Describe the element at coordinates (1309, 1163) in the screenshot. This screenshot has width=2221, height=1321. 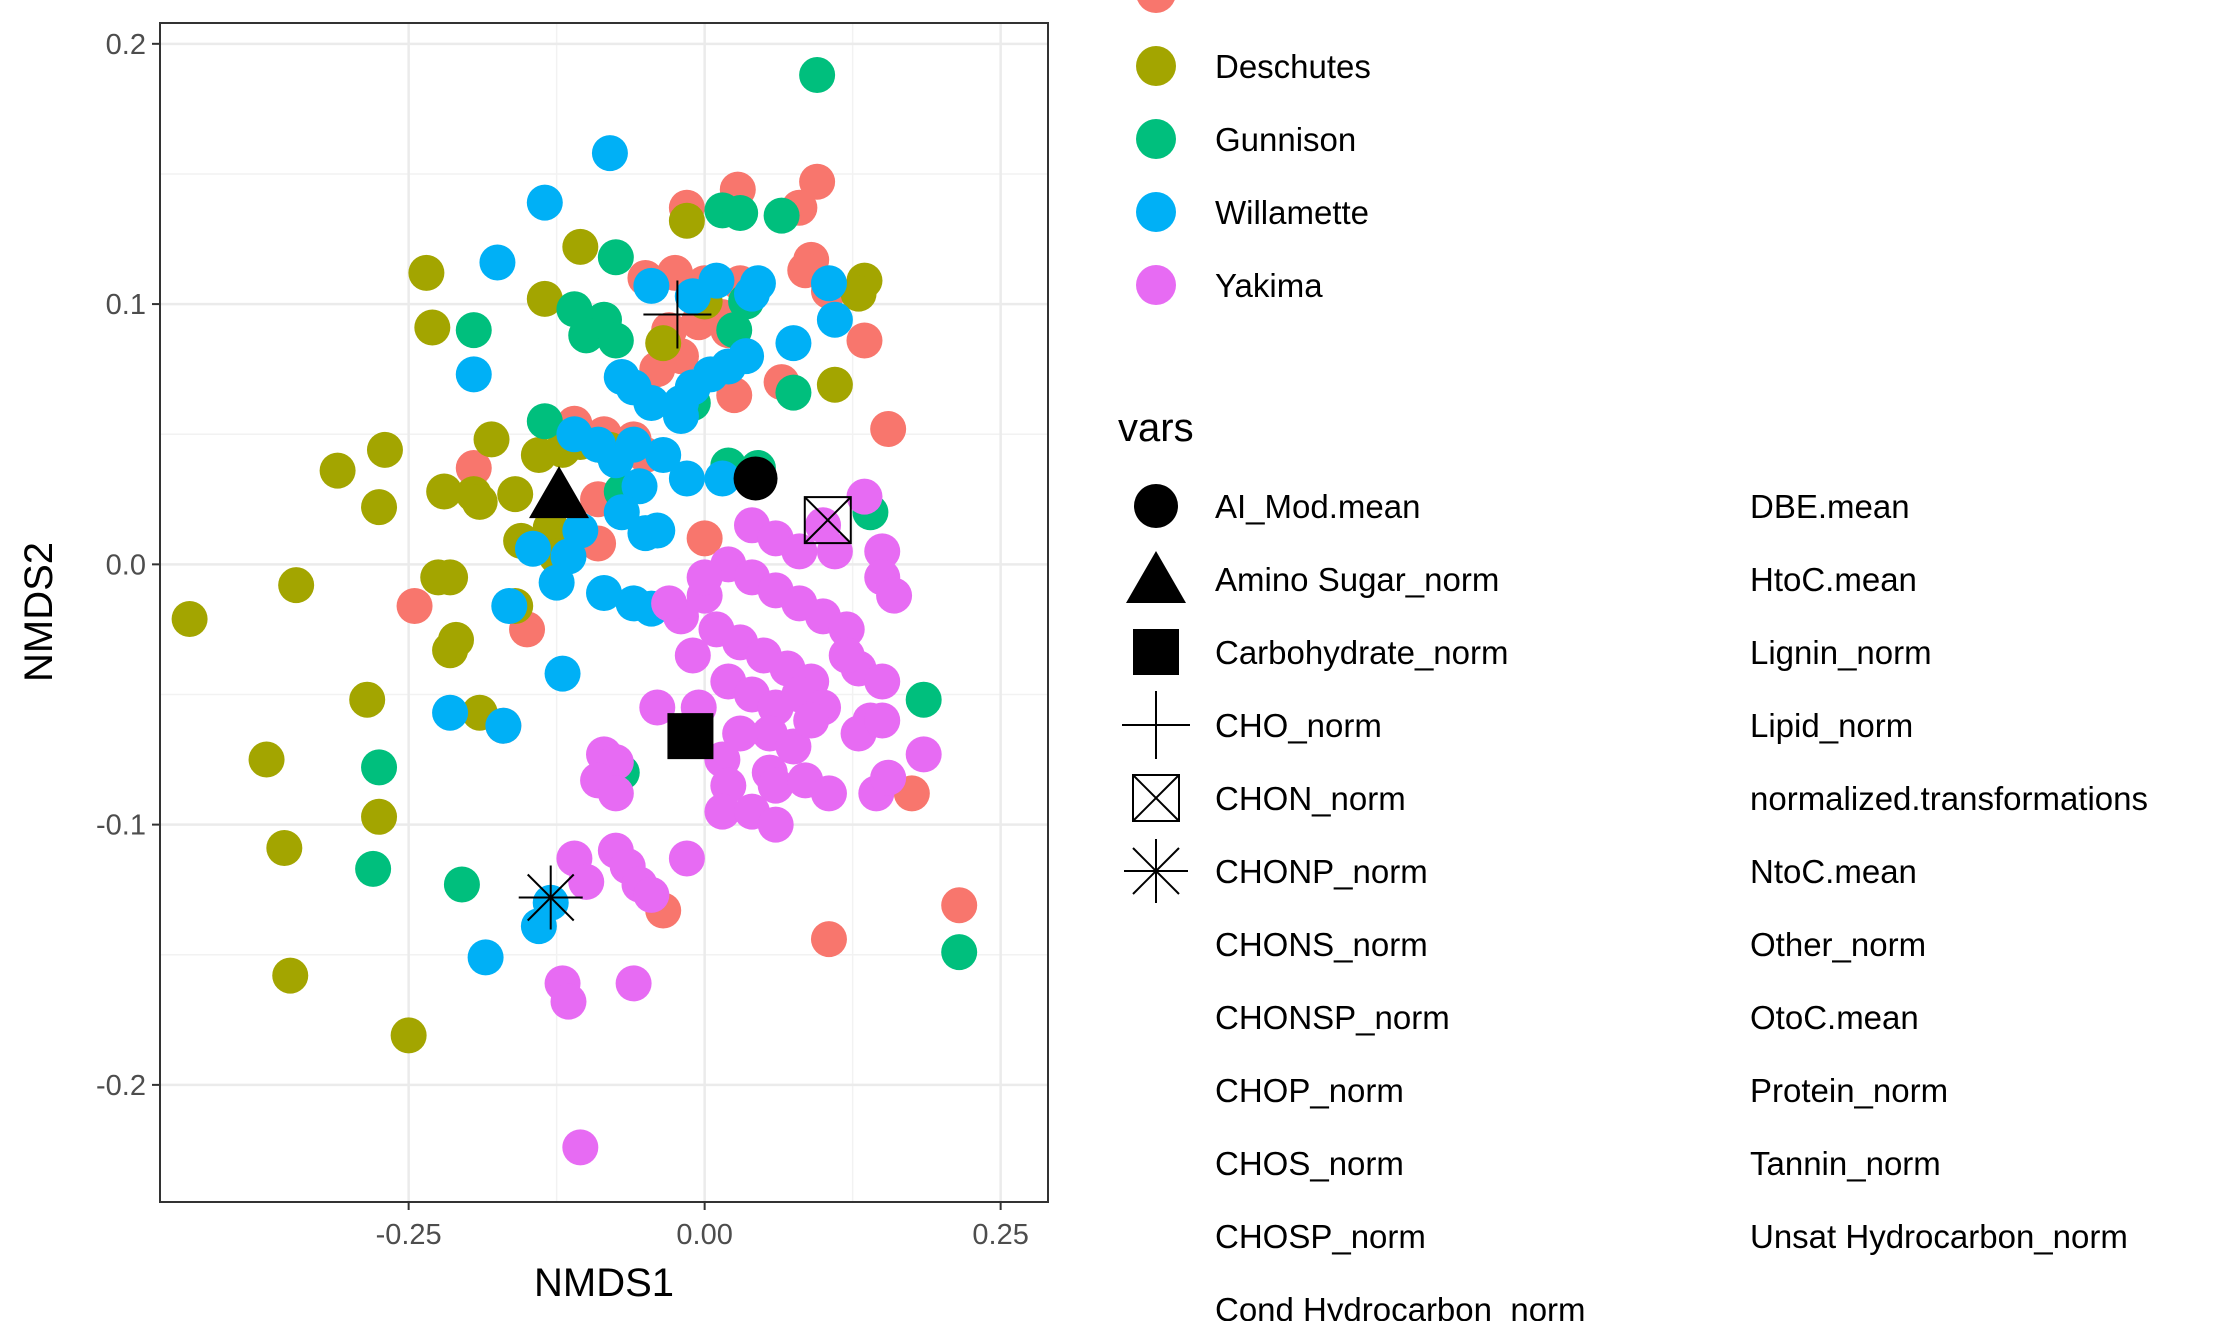
I see `vars-legend-label: CHOS_norm` at that location.